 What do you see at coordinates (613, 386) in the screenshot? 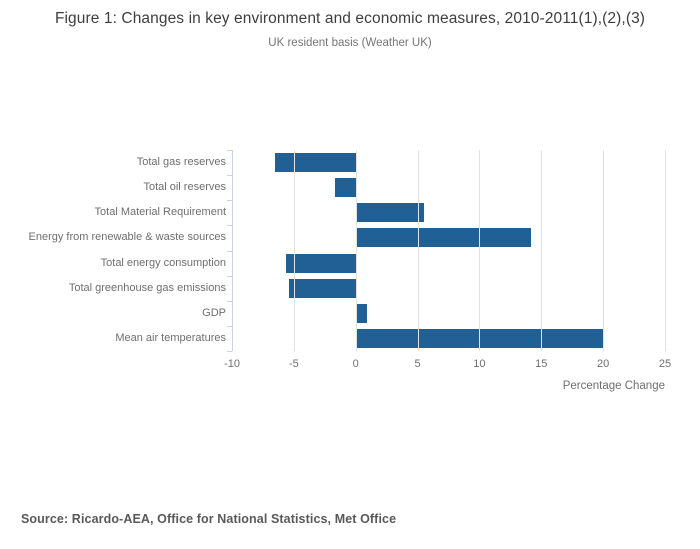
I see `x-axis-title: Percentage Change` at bounding box center [613, 386].